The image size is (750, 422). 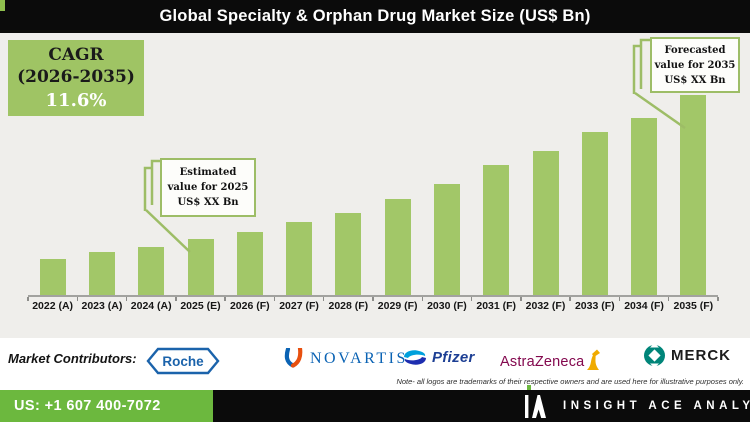 I want to click on x-axis-label: 2028 (F), so click(x=348, y=306).